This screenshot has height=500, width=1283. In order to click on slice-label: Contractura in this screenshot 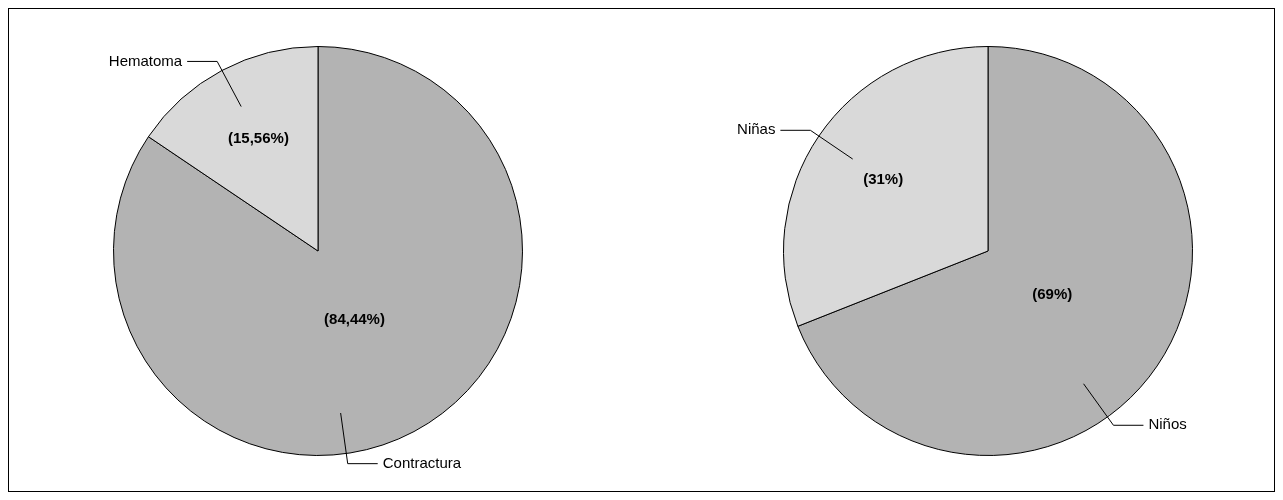, I will do `click(422, 462)`.